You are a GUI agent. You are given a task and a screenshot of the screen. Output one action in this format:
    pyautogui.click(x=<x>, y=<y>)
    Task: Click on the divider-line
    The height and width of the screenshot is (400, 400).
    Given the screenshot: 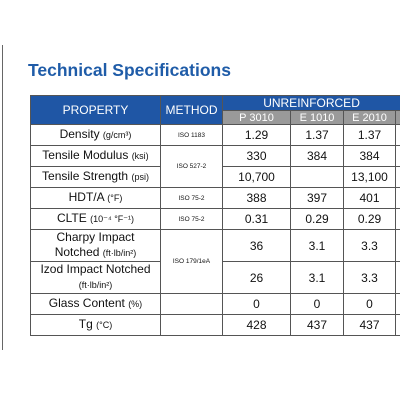 What is the action you would take?
    pyautogui.click(x=2, y=197)
    